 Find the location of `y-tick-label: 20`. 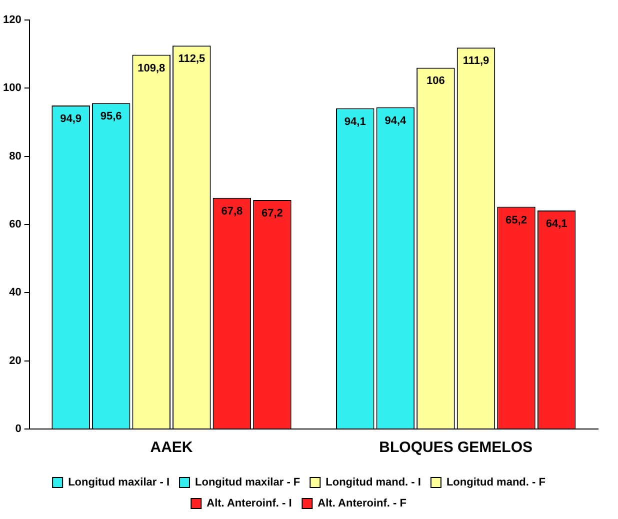

y-tick-label: 20 is located at coordinates (15, 360).